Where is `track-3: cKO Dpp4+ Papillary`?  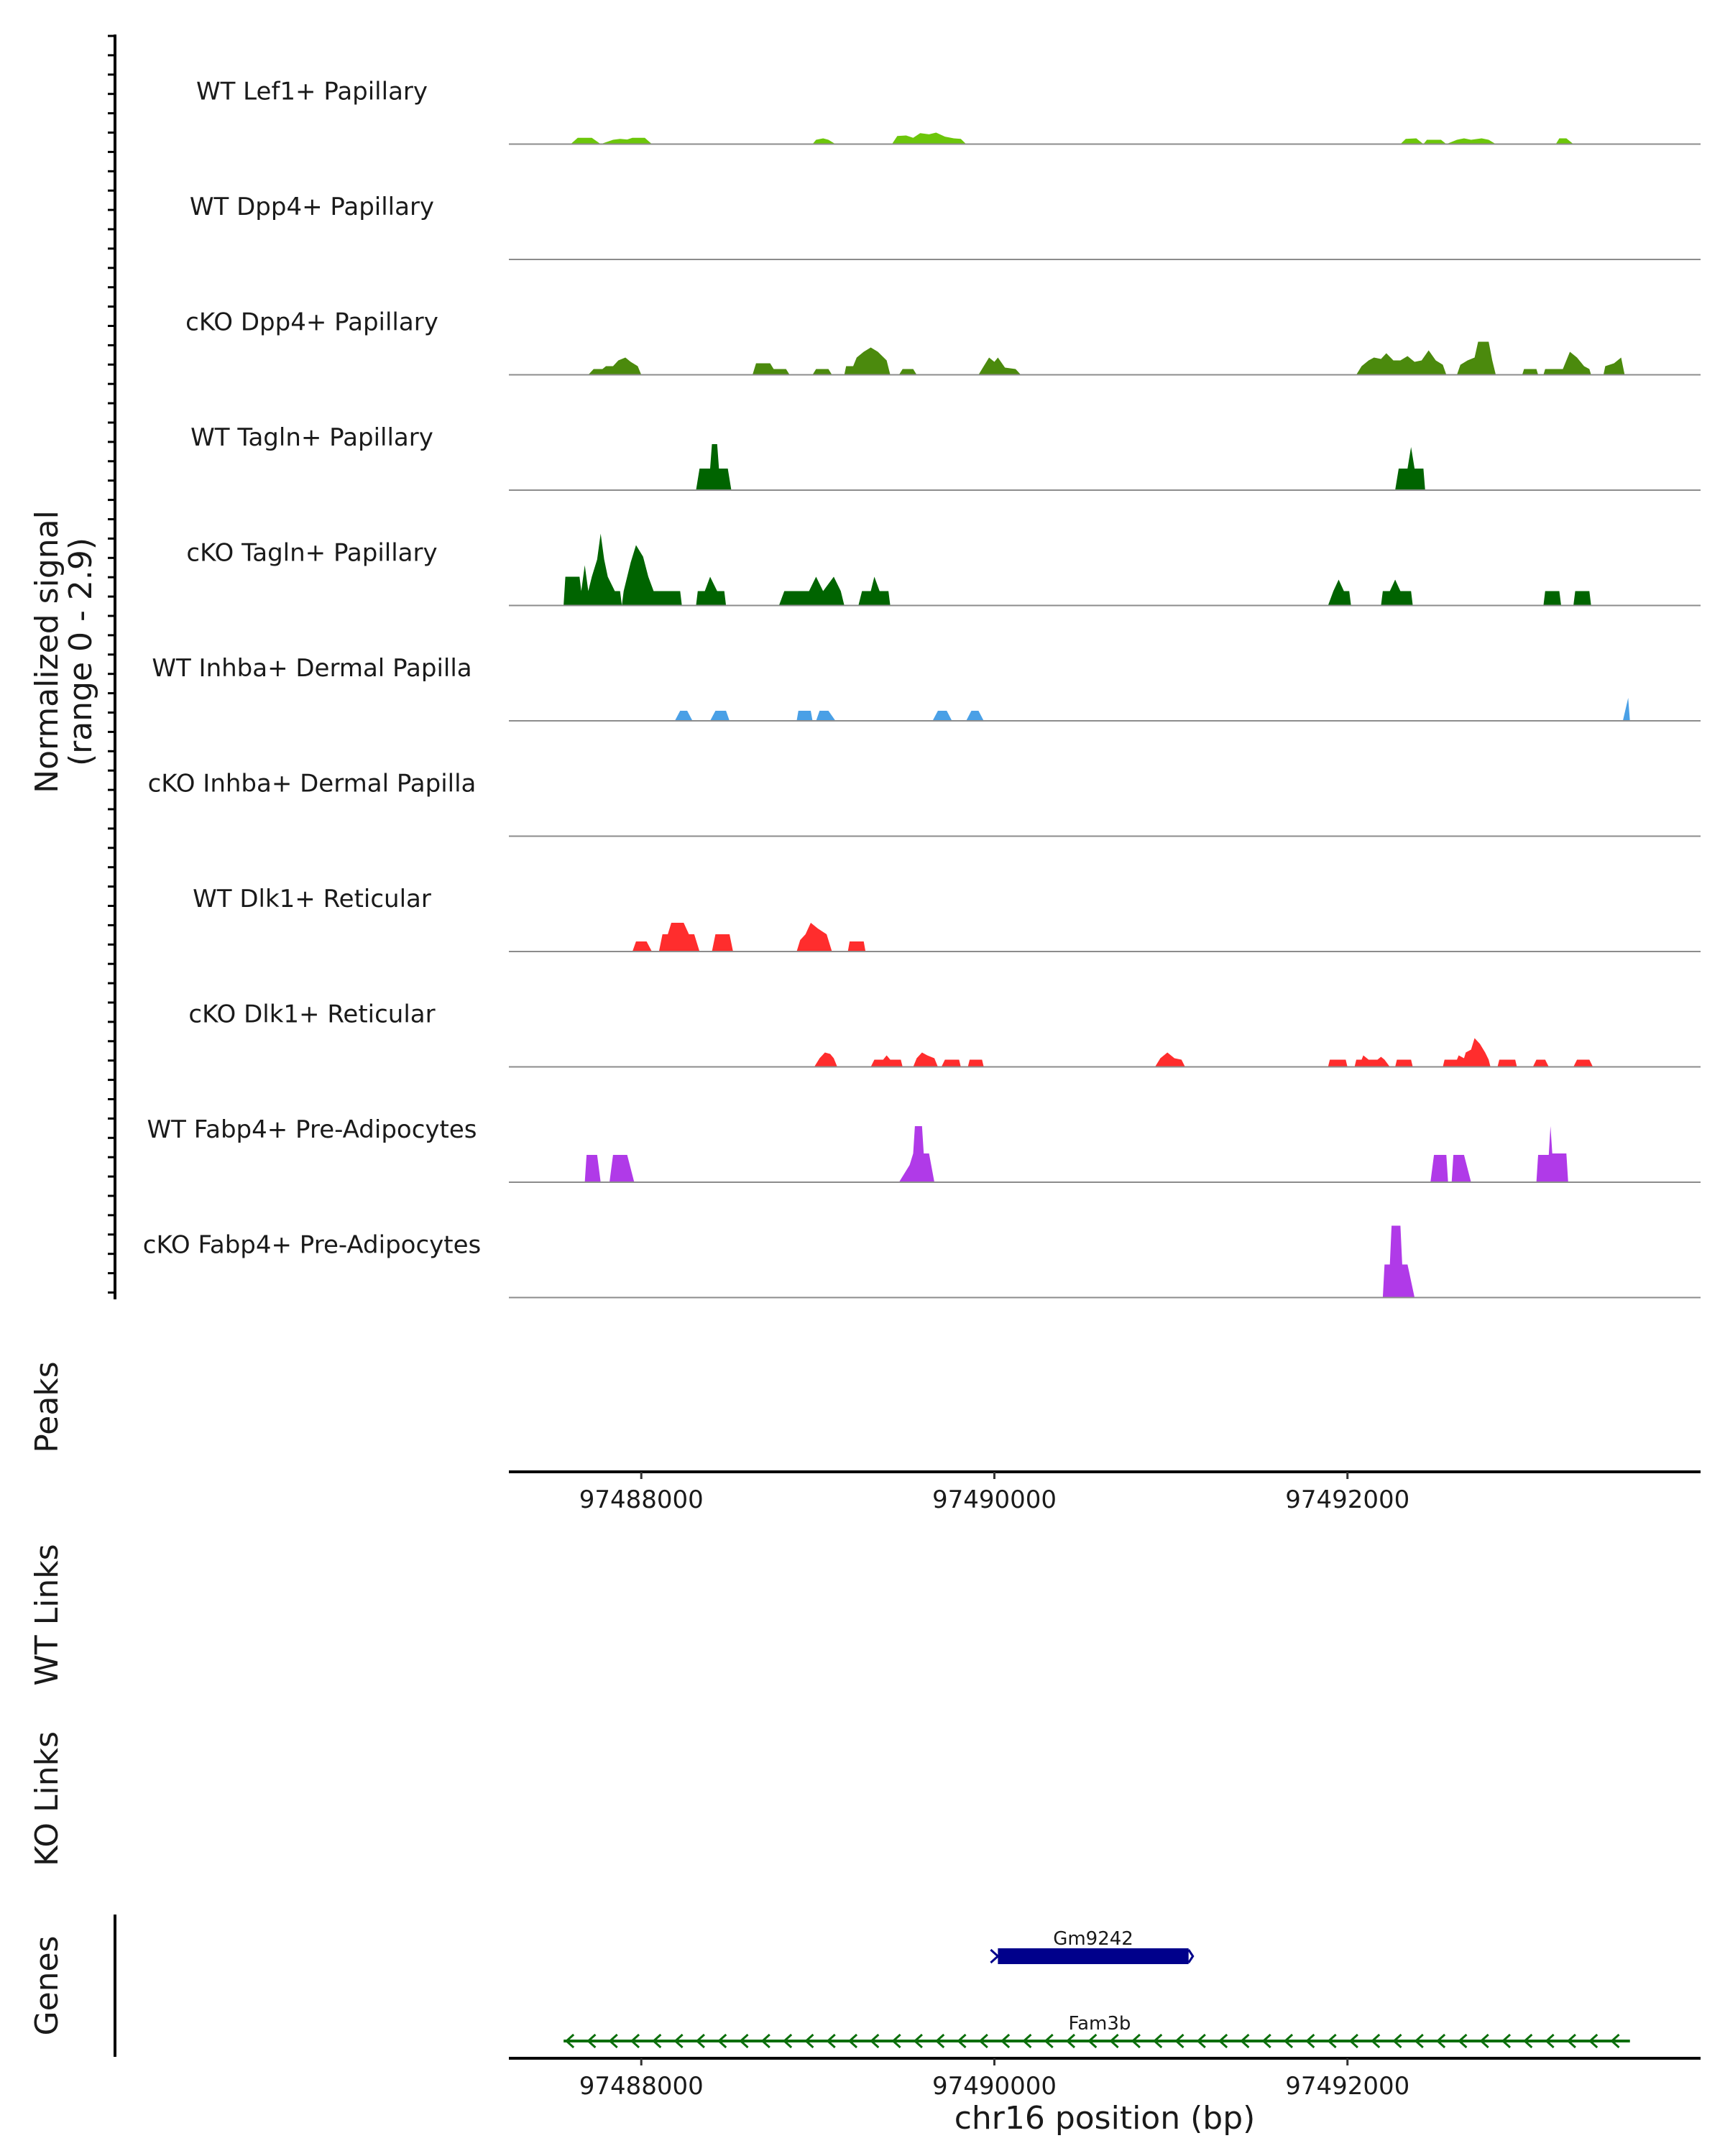 track-3: cKO Dpp4+ Papillary is located at coordinates (943, 342).